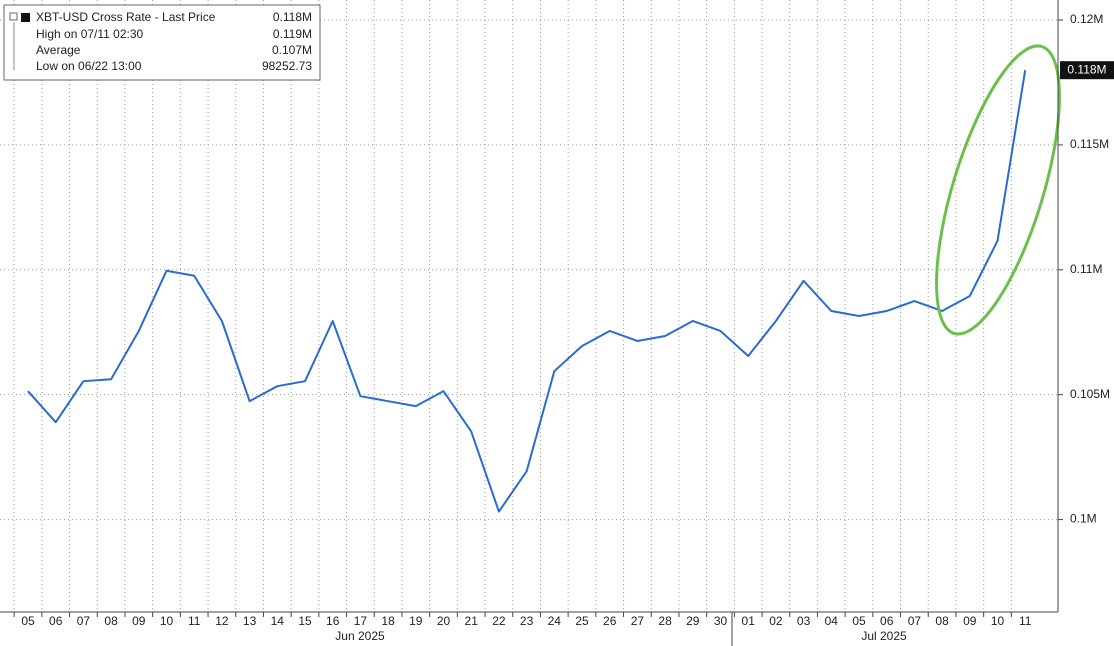  Describe the element at coordinates (292, 17) in the screenshot. I see `legend-value: 0.118M` at that location.